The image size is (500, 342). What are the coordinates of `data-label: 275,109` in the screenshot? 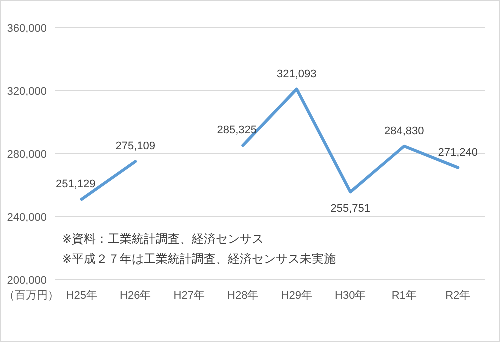 It's located at (136, 146).